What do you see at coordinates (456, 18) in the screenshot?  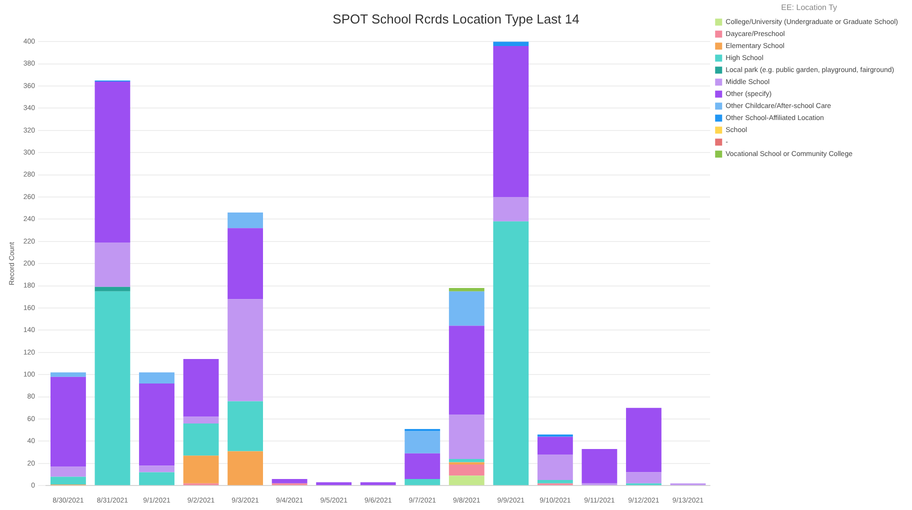 I see `chart-title: SPOT School Rcrds Location Type Last 14` at bounding box center [456, 18].